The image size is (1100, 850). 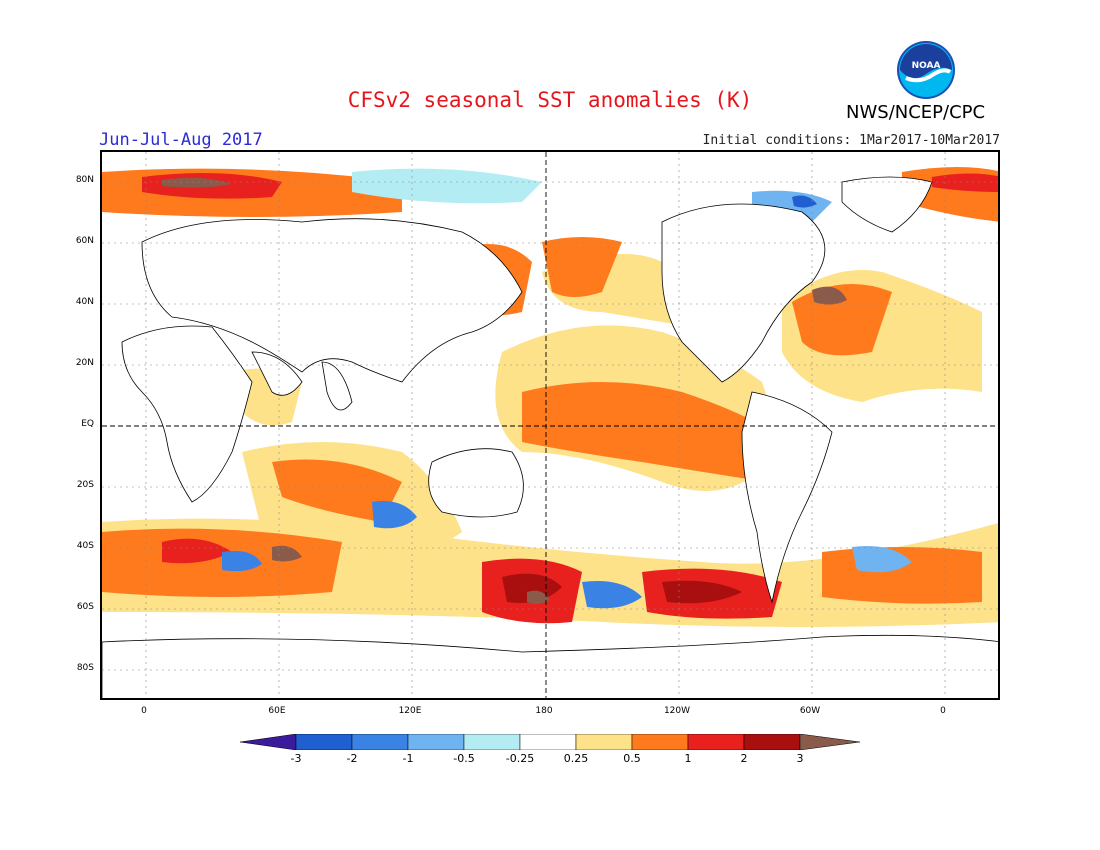 What do you see at coordinates (85, 485) in the screenshot?
I see `lat-label: 20S` at bounding box center [85, 485].